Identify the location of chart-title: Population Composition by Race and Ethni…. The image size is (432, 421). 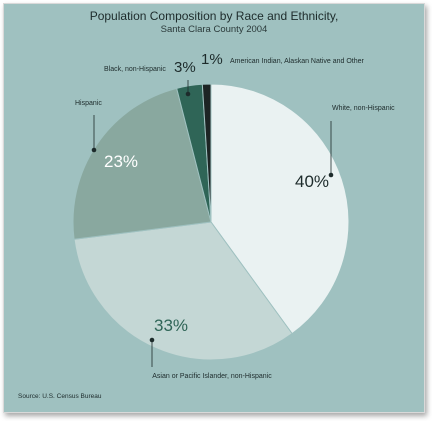
(214, 16).